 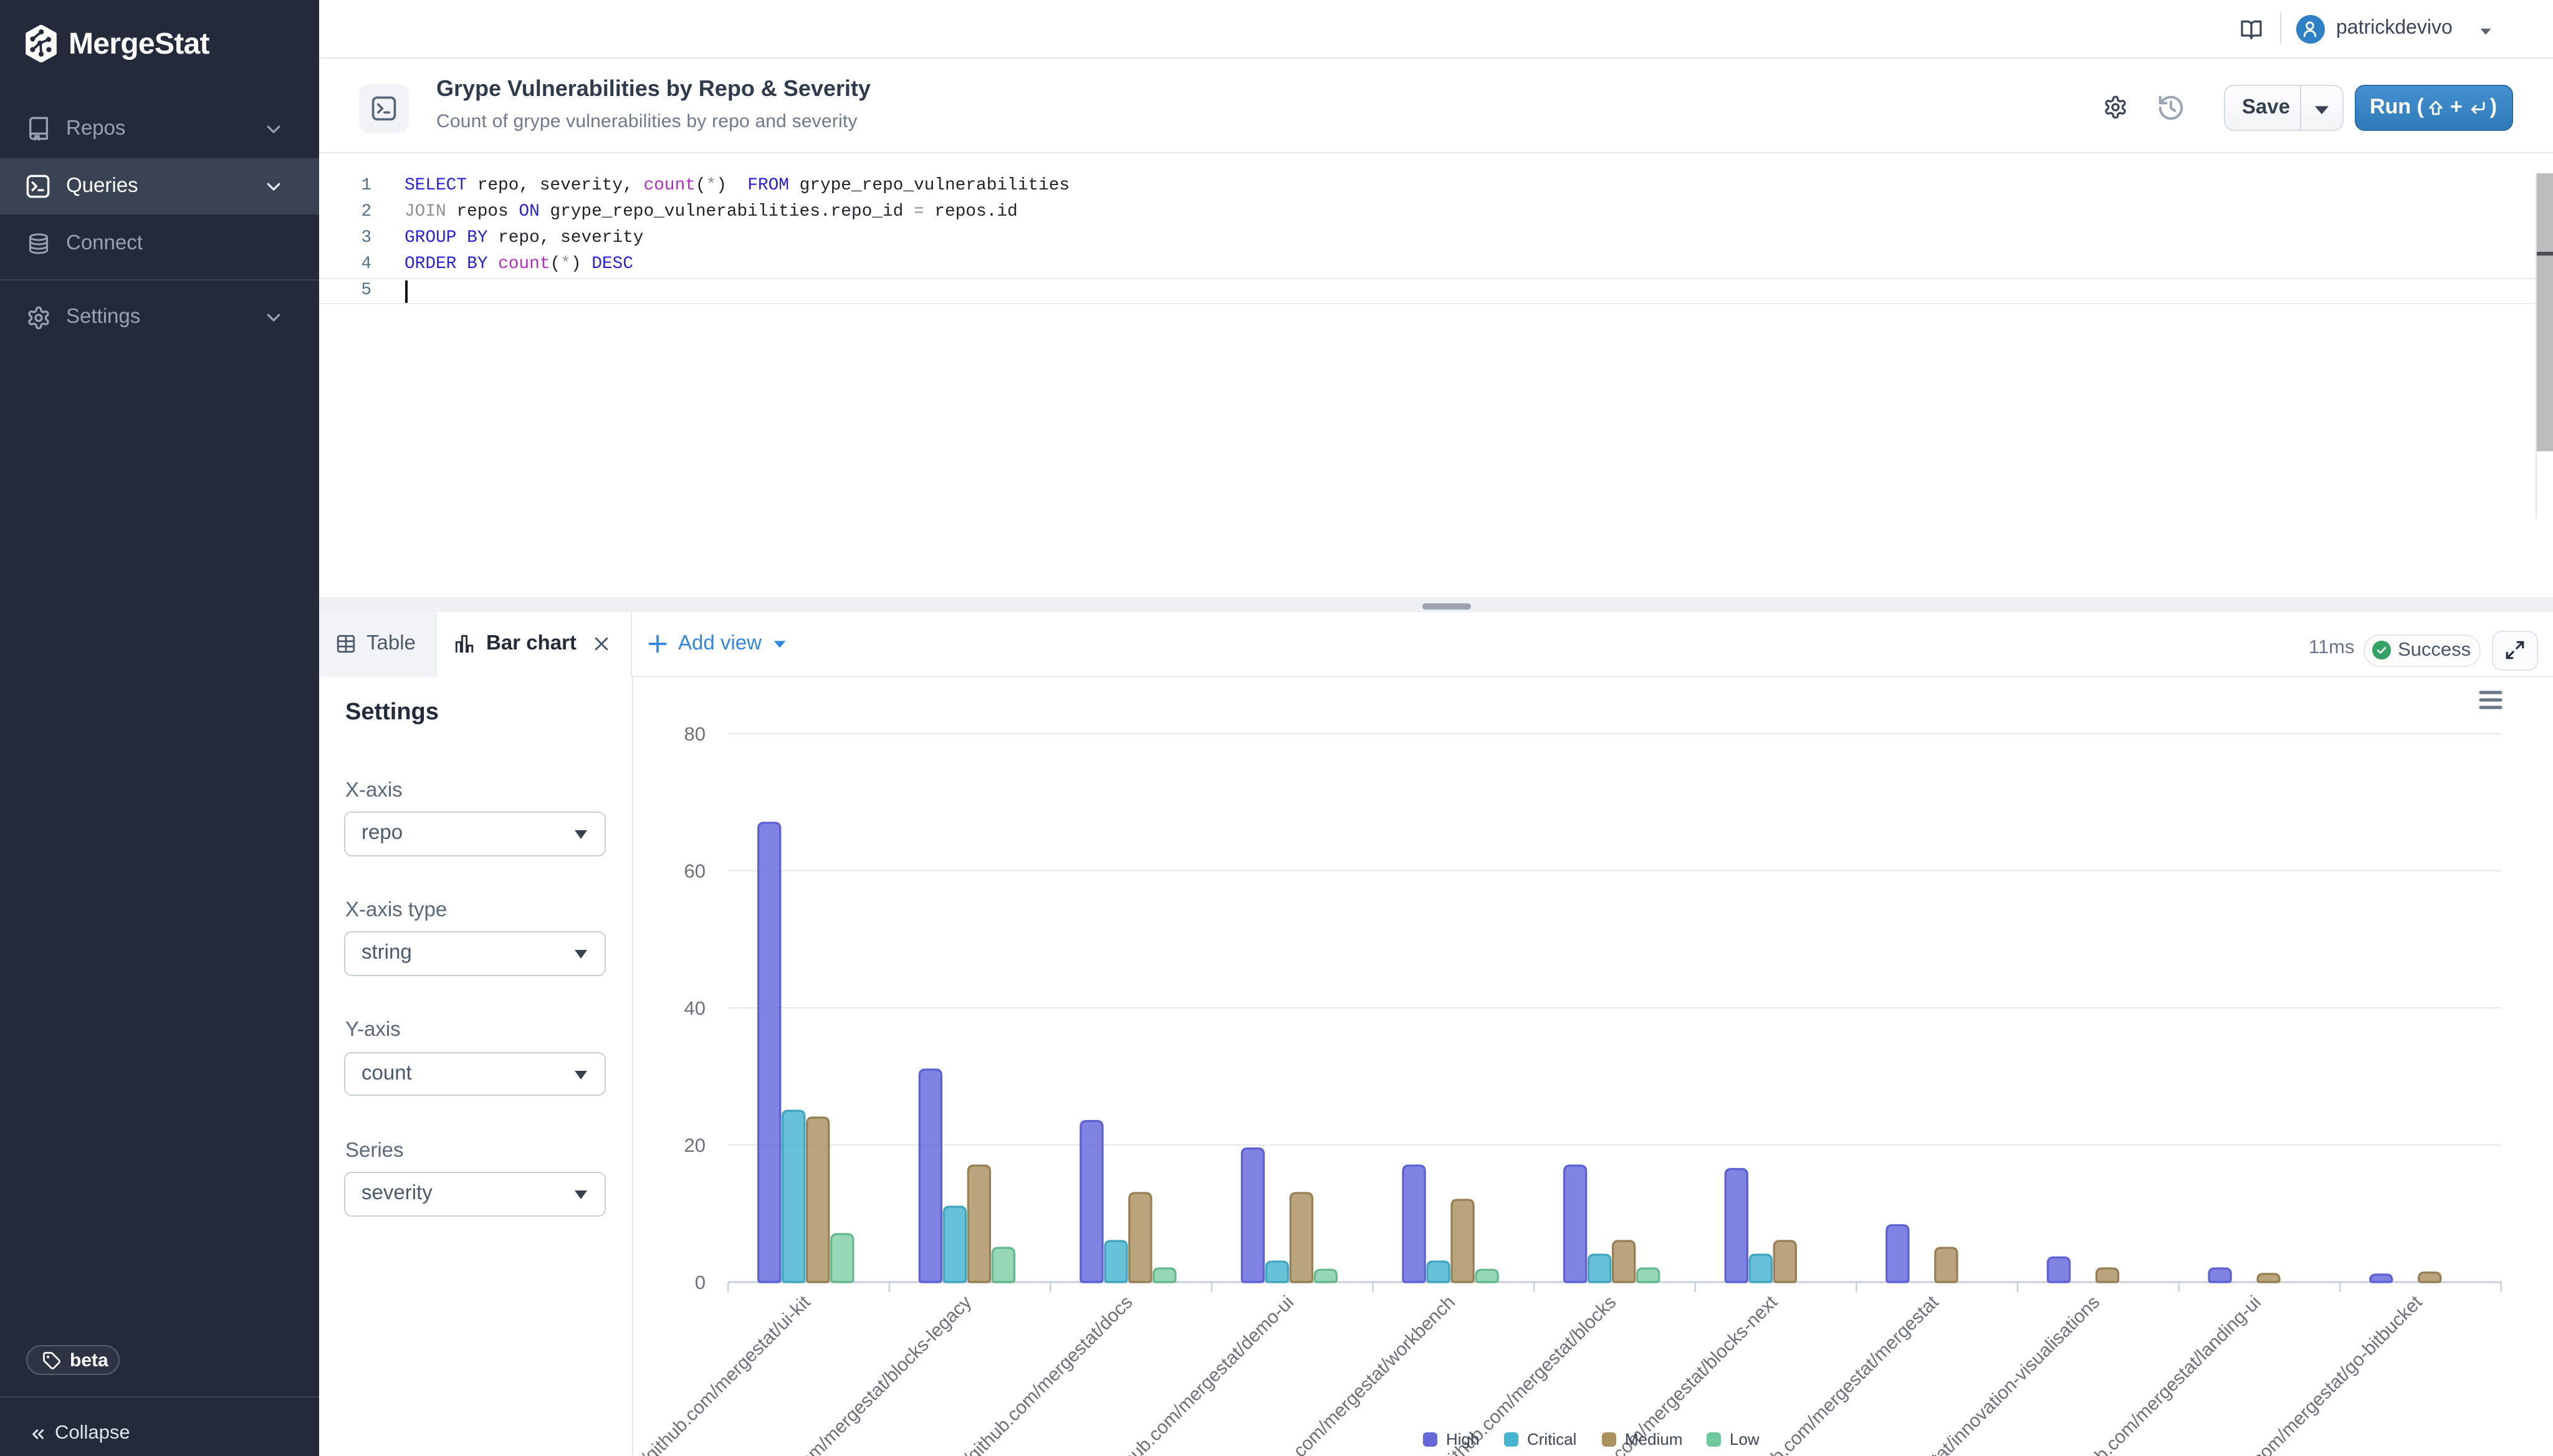 I want to click on svg-text:https://github.com/mergestat/l: https://github.com/mergestat/landing-ui, so click(x=2143, y=1374).